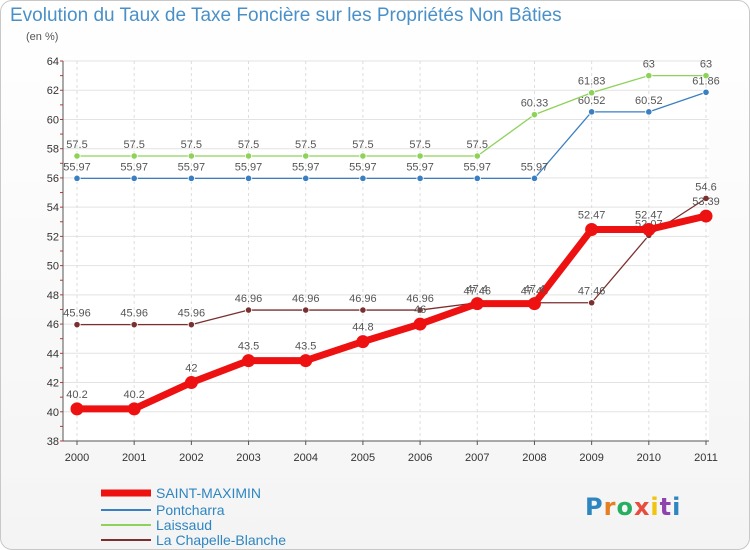 This screenshot has width=750, height=550. What do you see at coordinates (53, 413) in the screenshot?
I see `y-tick-label: 40` at bounding box center [53, 413].